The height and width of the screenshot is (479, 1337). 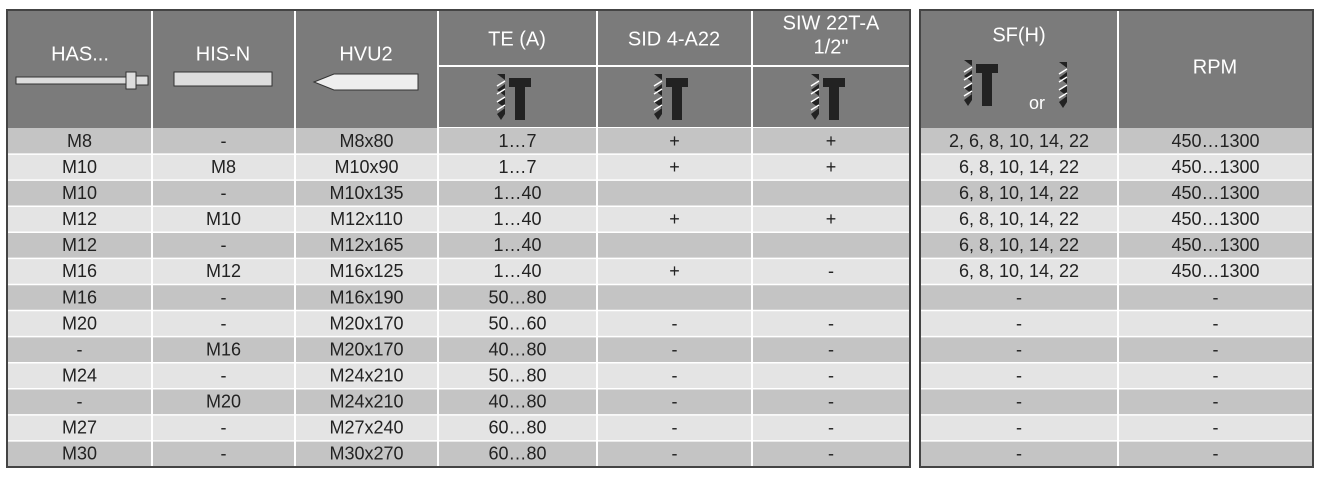 What do you see at coordinates (1019, 141) in the screenshot?
I see `table-cell: 2, 6, 8, 10, 14, 22` at bounding box center [1019, 141].